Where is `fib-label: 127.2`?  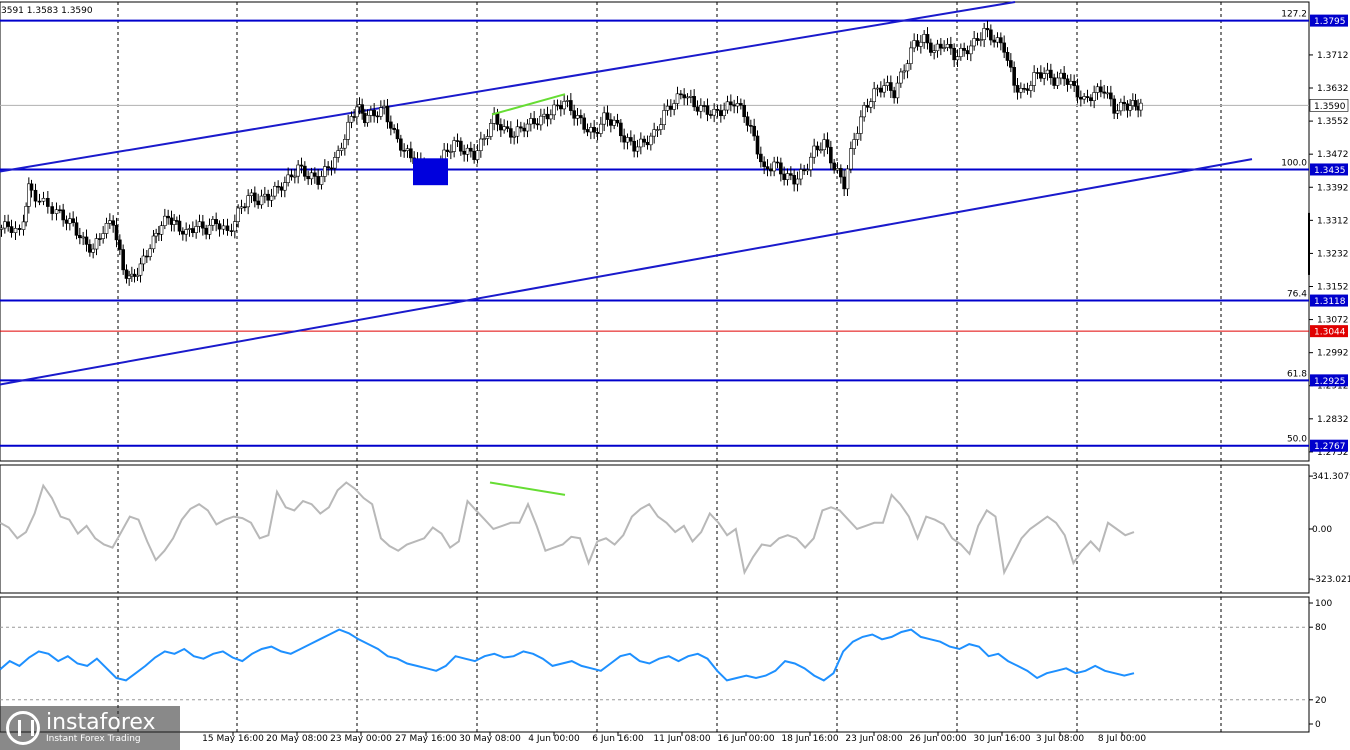
fib-label: 127.2 is located at coordinates (1294, 15).